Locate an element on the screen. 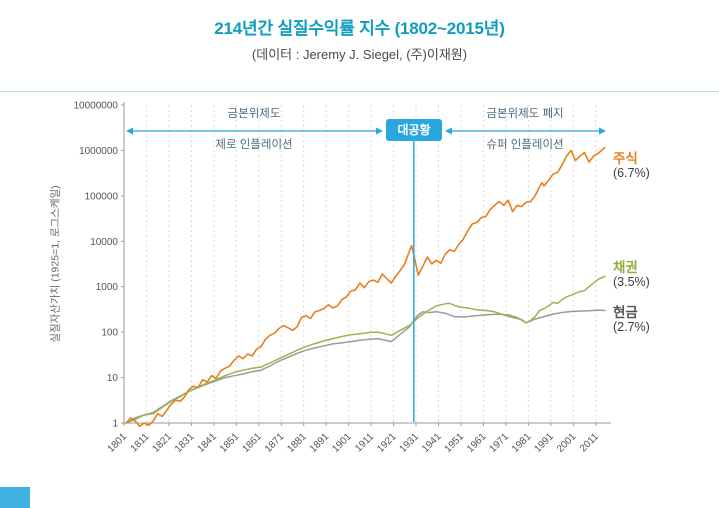 The image size is (719, 508). svg-text: 10000 is located at coordinates (104, 242).